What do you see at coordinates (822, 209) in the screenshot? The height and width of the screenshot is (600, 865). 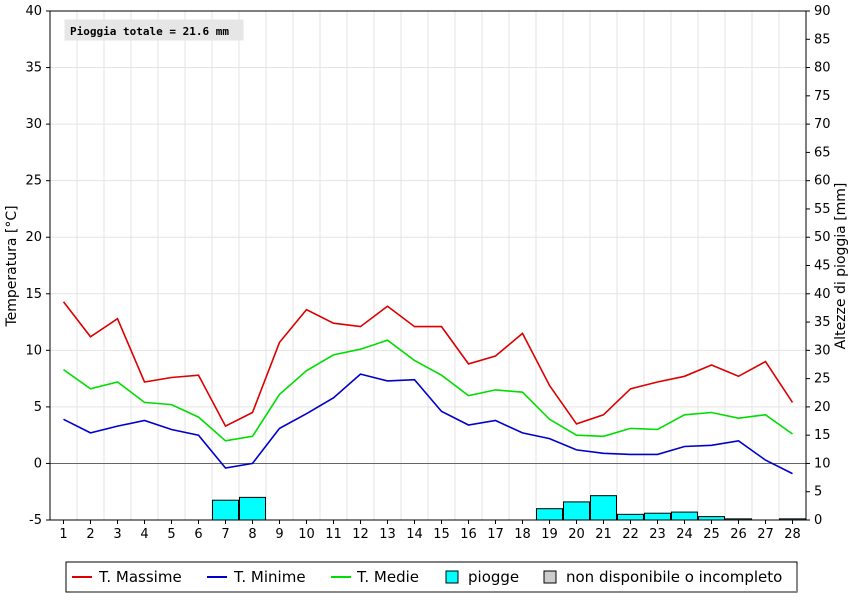 I see `y2-tick-label: 55` at bounding box center [822, 209].